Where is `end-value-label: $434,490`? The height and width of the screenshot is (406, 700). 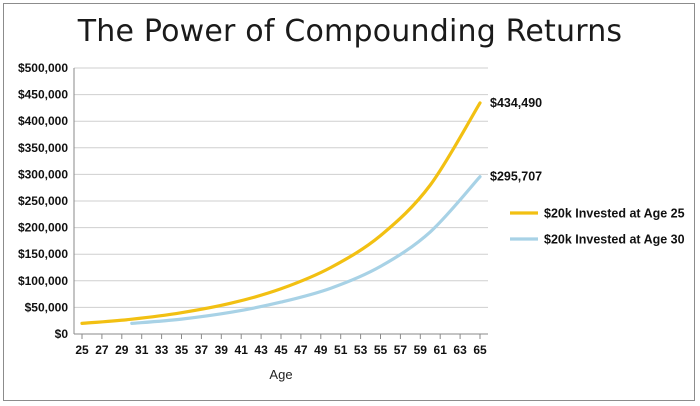
end-value-label: $434,490 is located at coordinates (516, 103).